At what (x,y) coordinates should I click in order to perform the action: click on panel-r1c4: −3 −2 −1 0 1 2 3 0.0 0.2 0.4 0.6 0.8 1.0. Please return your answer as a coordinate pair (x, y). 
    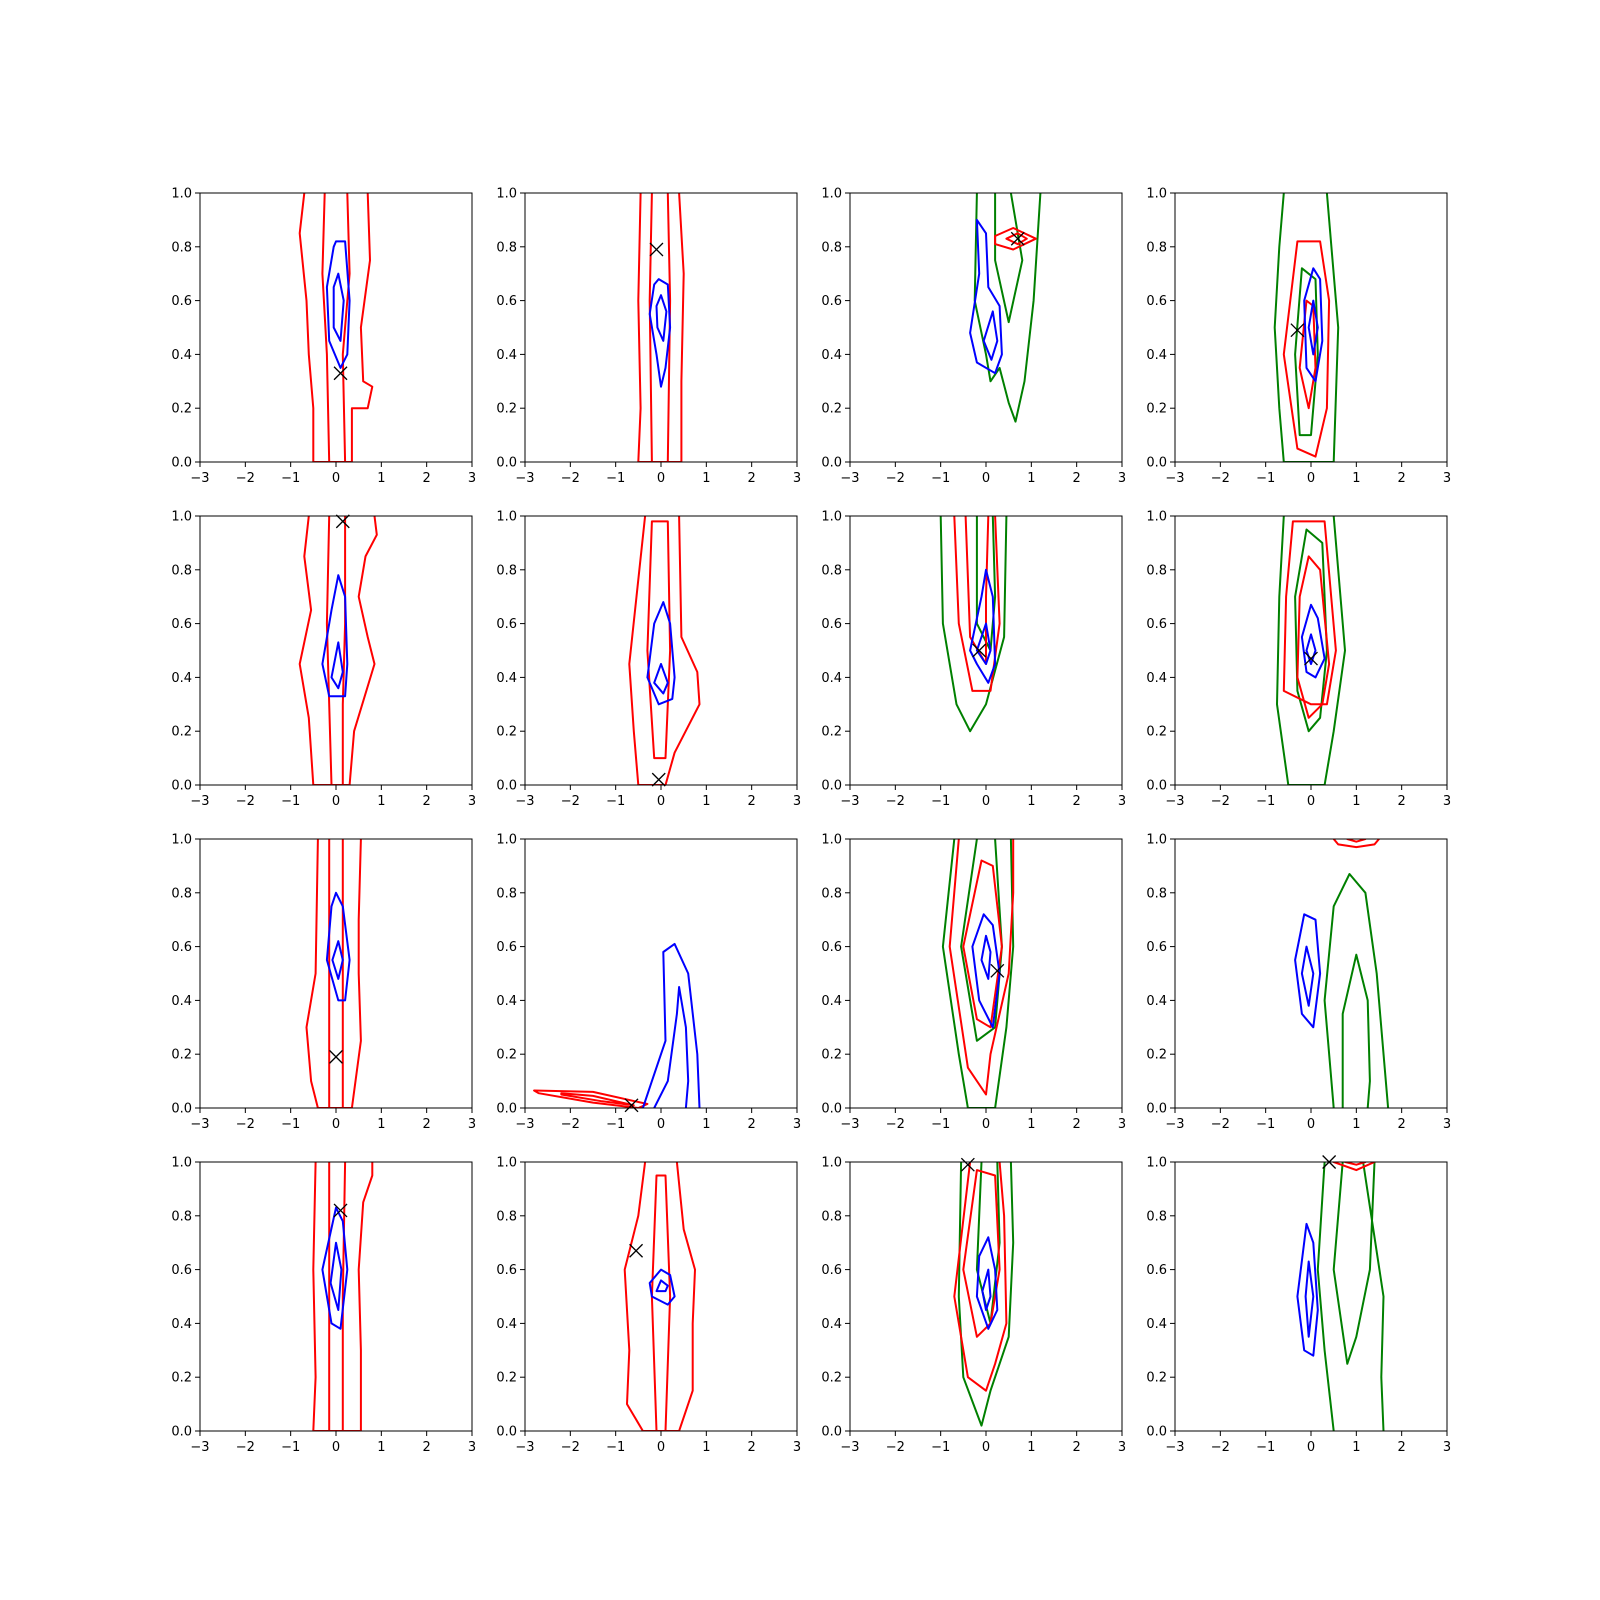
    Looking at the image, I should click on (1298, 337).